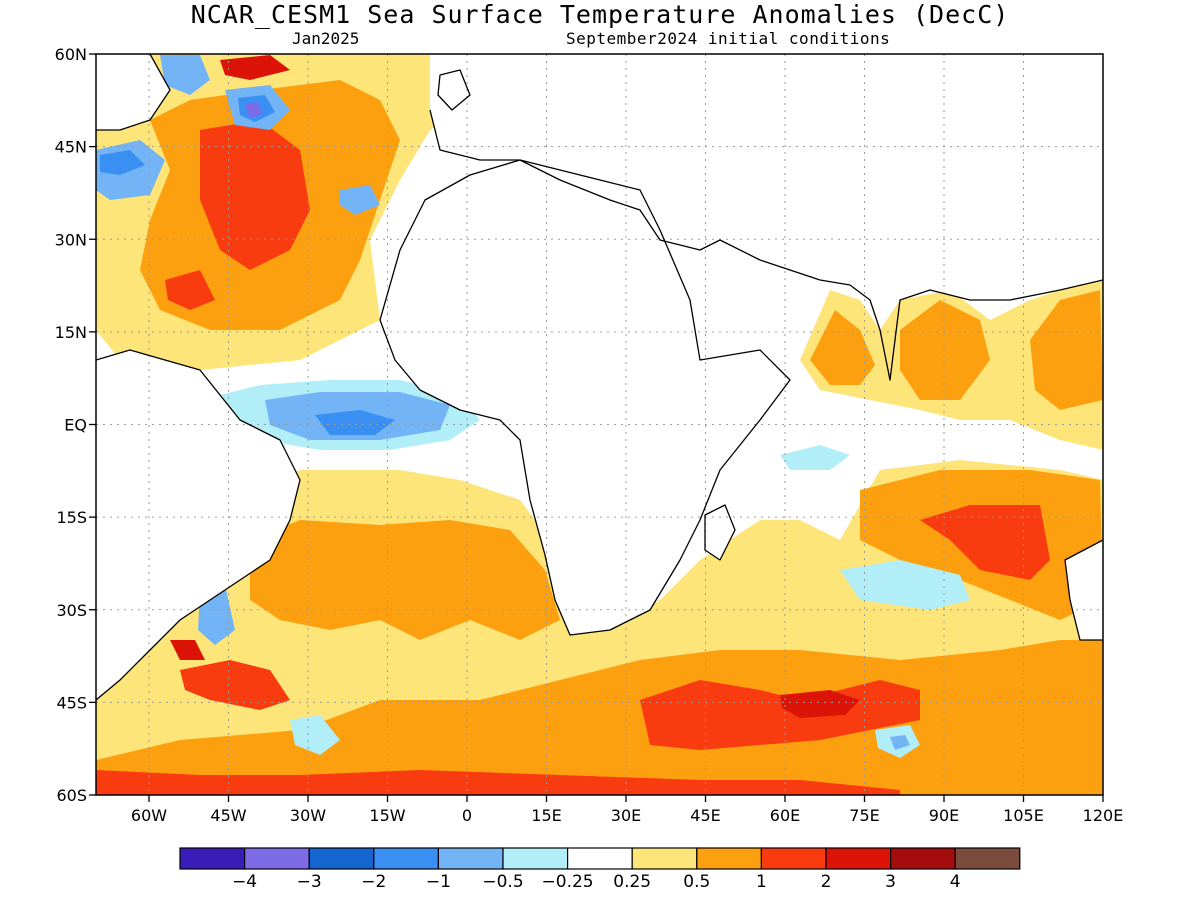 Image resolution: width=1200 pixels, height=900 pixels. I want to click on coastline-madagascar, so click(720, 532).